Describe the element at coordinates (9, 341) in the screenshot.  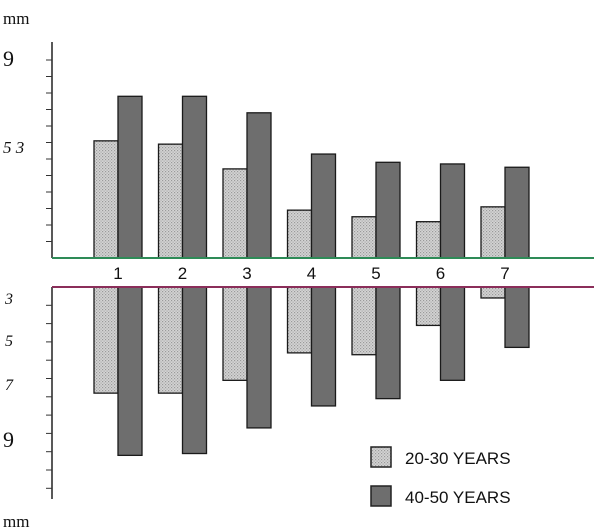
I see `lower-tick-label: 5` at that location.